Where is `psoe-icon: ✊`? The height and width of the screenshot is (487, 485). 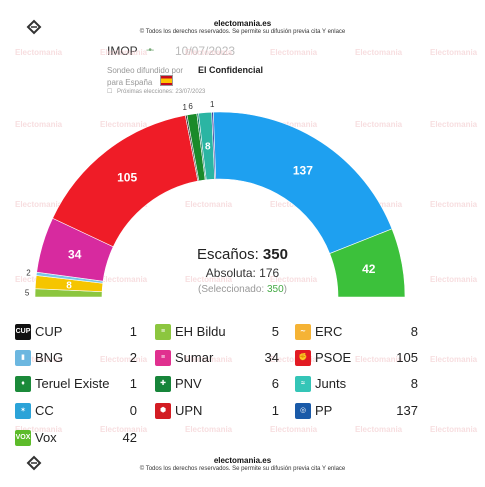
psoe-icon: ✊ is located at coordinates (303, 358).